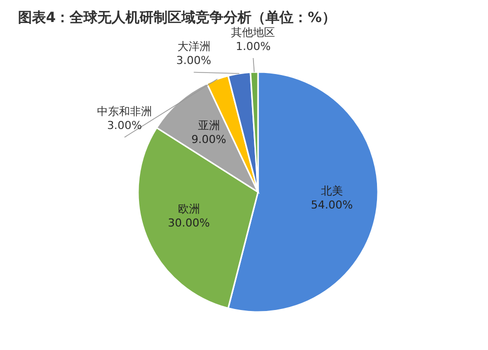  Describe the element at coordinates (177, 17) in the screenshot. I see `chart-title: 图表4：全球无人机研制区域竞争分析（单位：%）` at that location.